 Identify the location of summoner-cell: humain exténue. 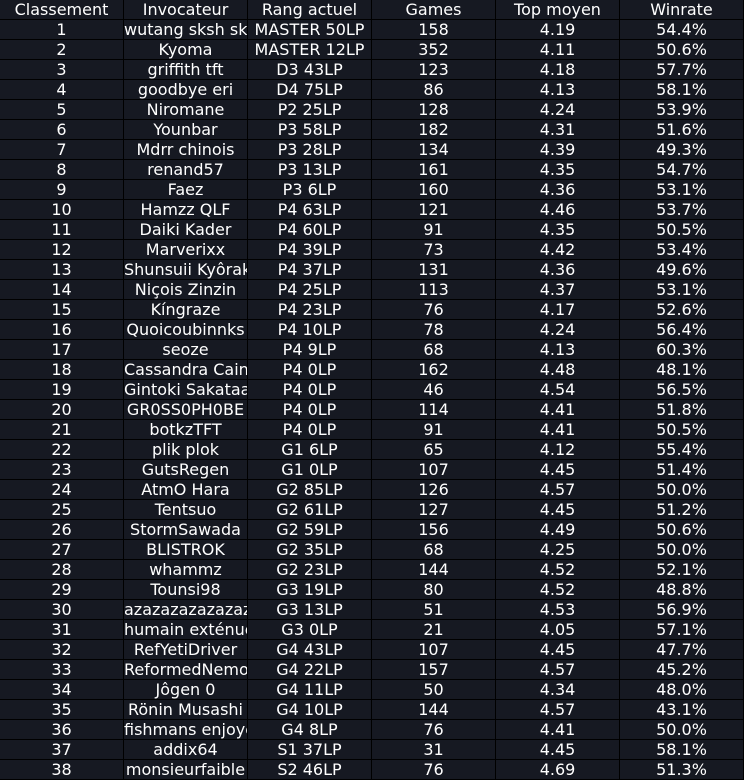
(186, 630).